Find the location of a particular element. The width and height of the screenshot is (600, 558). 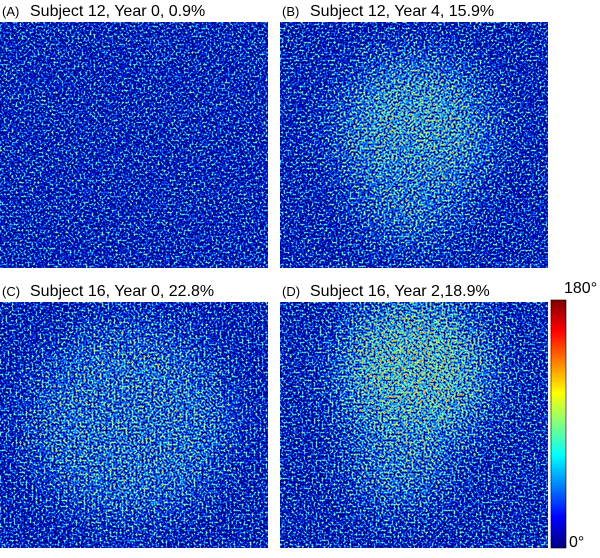

panel-title: Subject 12, Year 0, 0.9% is located at coordinates (117, 11).